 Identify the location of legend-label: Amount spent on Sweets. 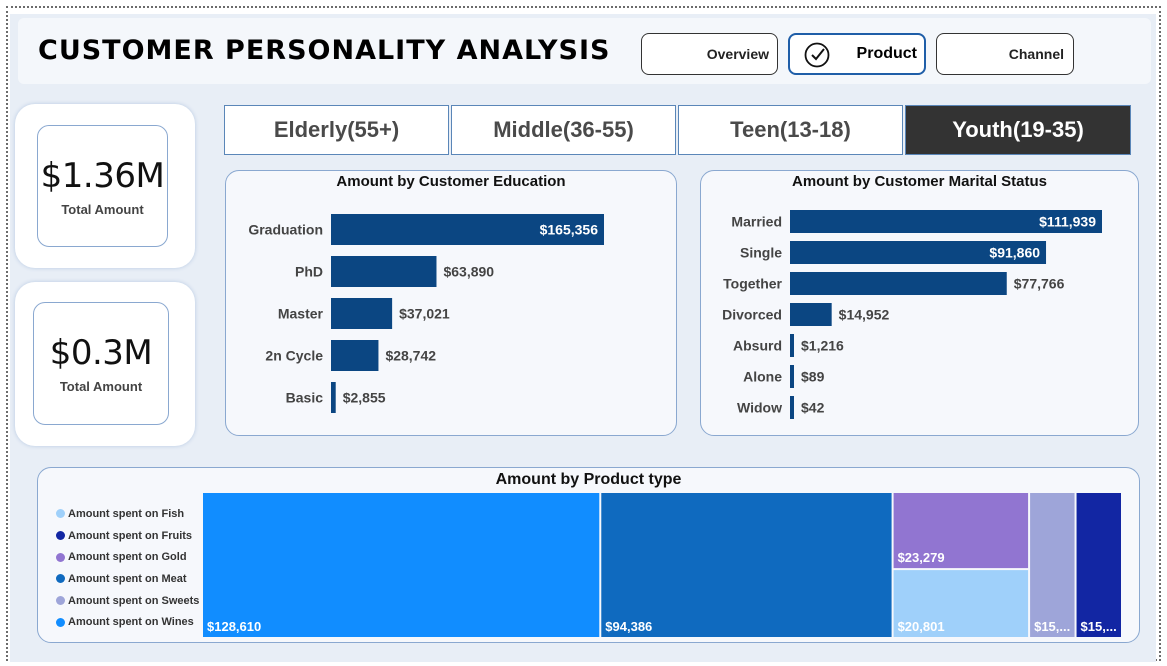
(134, 600).